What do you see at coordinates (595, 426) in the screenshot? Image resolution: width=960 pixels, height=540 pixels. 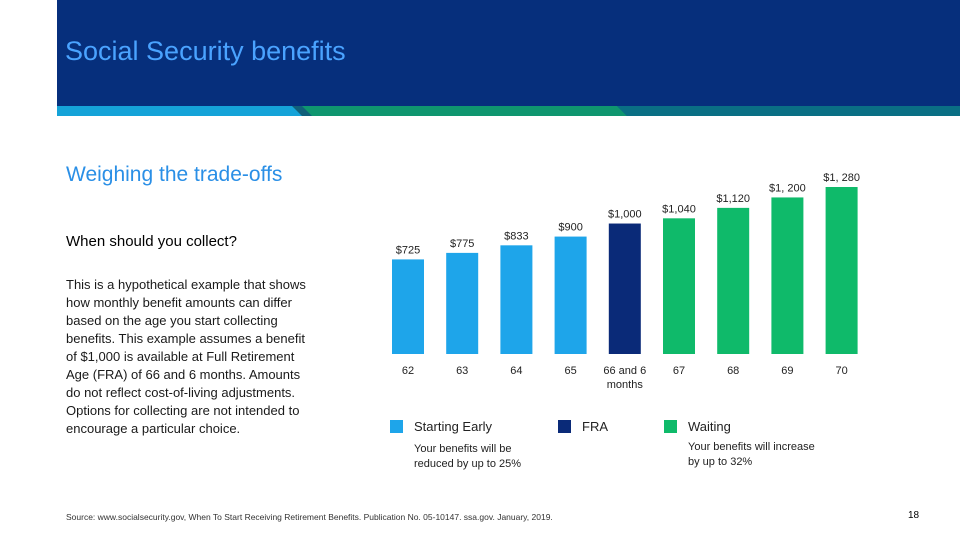 I see `legend-label-fra: FRA` at bounding box center [595, 426].